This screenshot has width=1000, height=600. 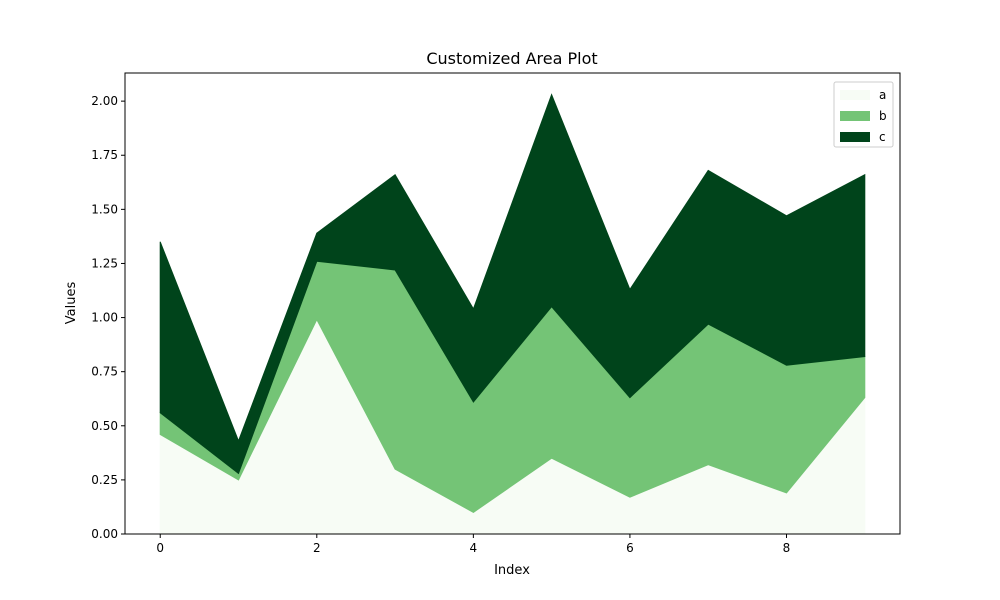 I want to click on x-tick-label: 0, so click(x=160, y=548).